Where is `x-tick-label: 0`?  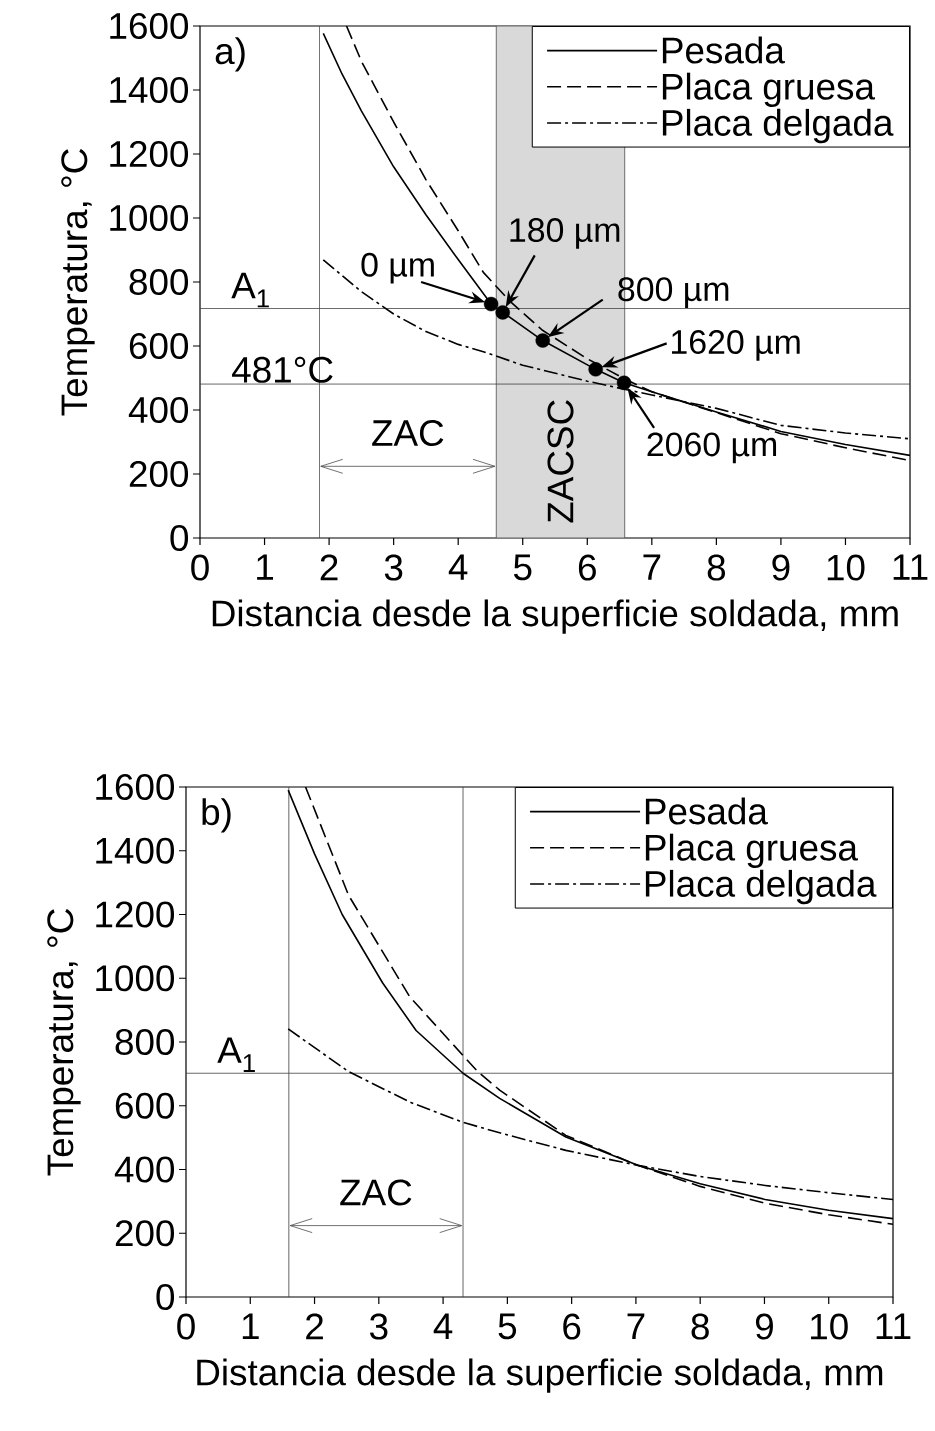
x-tick-label: 0 is located at coordinates (200, 567).